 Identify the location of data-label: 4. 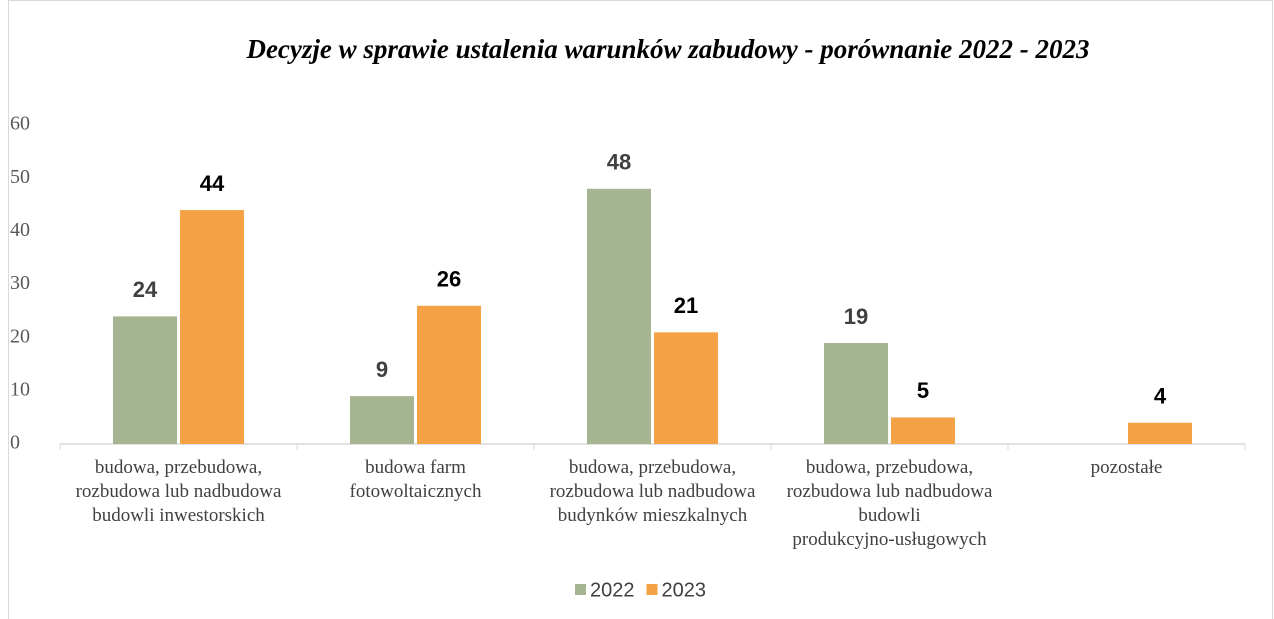
(1160, 396).